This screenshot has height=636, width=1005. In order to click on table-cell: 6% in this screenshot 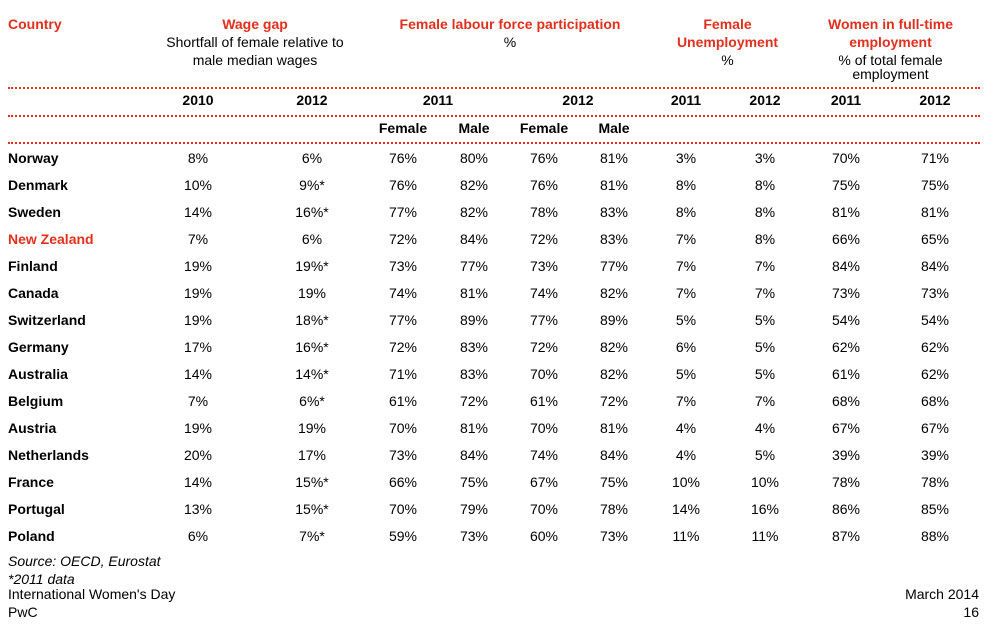, I will do `click(312, 239)`.